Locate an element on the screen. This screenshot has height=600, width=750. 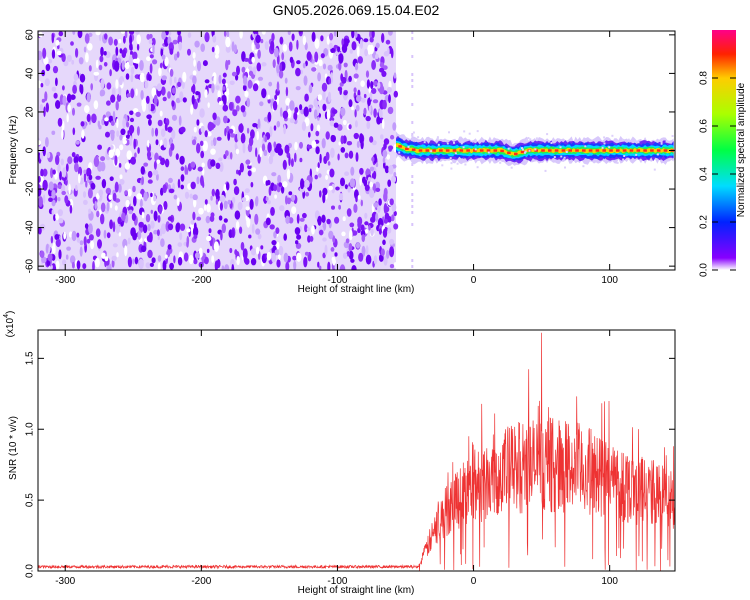
figure-title: GN05.2026.069.15.04.E02 is located at coordinates (356, 10).